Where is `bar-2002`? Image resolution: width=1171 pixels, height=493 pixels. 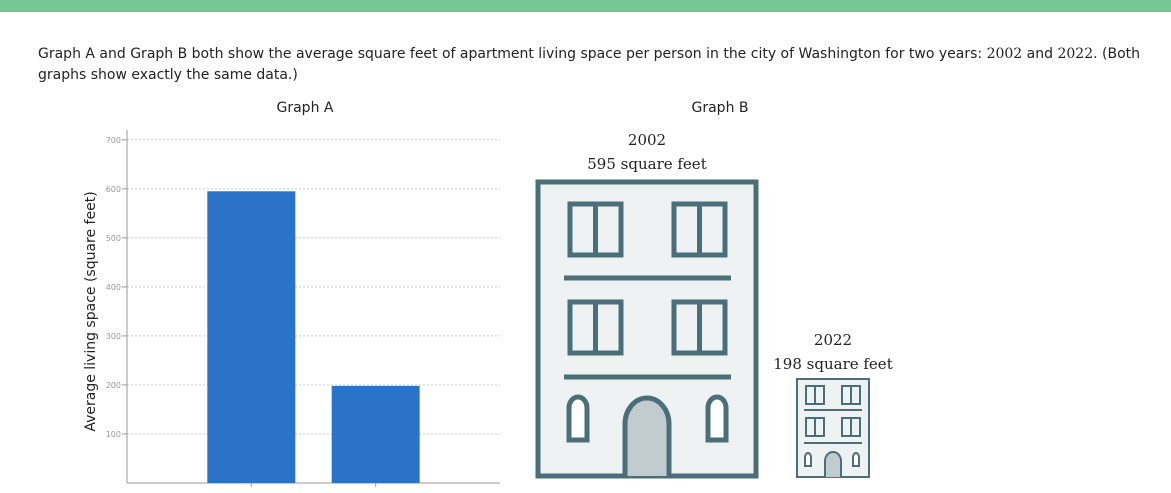
bar-2002 is located at coordinates (251, 337).